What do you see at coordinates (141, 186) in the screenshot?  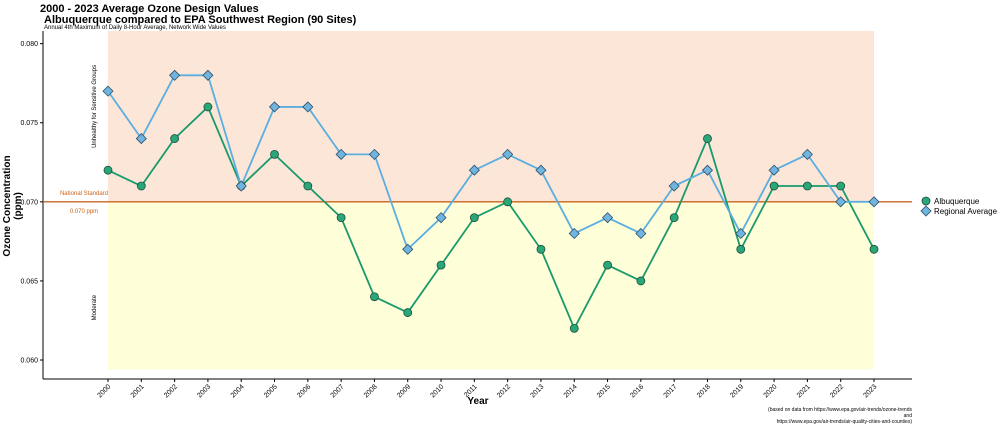 I see `point-albuquerque-2001` at bounding box center [141, 186].